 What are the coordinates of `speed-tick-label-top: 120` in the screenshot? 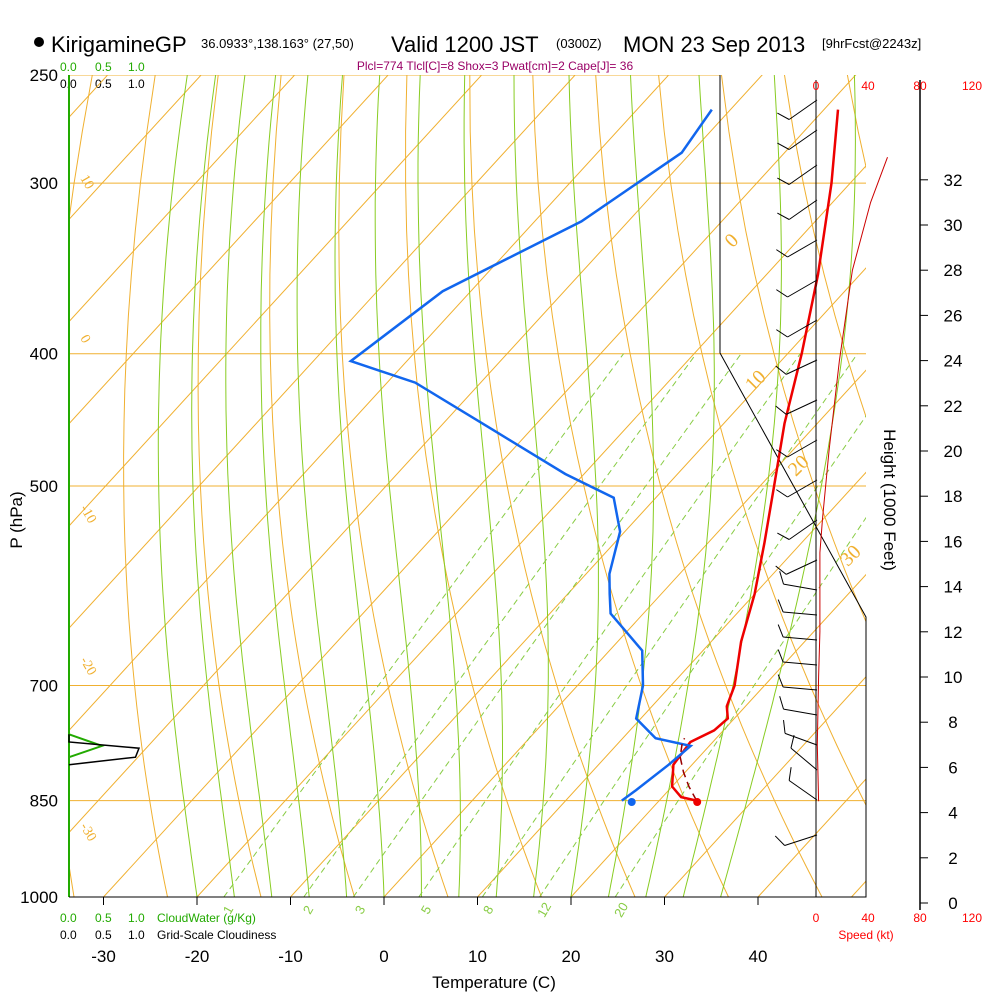 It's located at (972, 86).